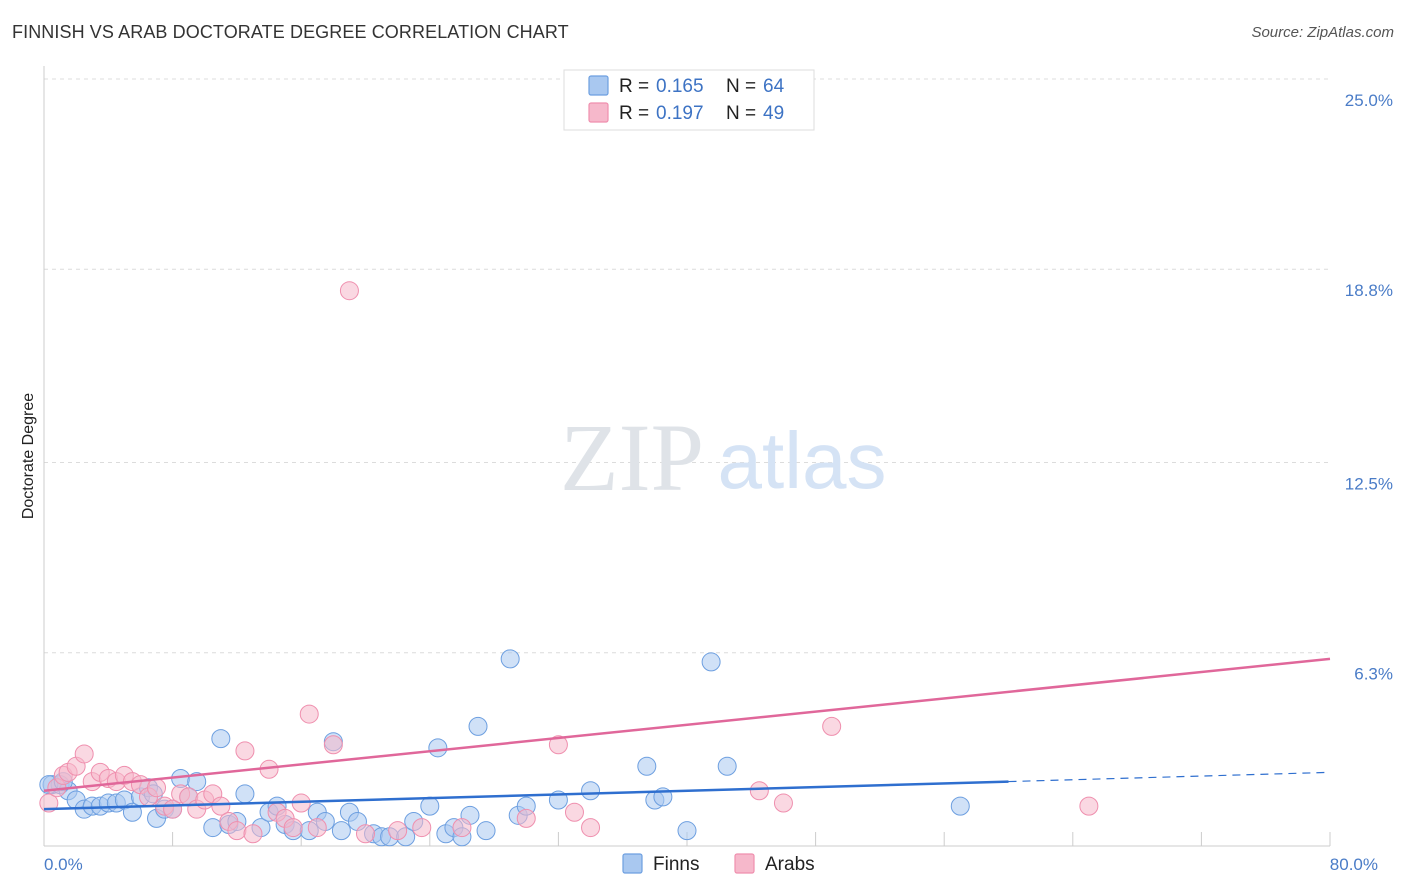 The image size is (1406, 892). Describe the element at coordinates (802, 460) in the screenshot. I see `watermark-atlas: atlas` at that location.